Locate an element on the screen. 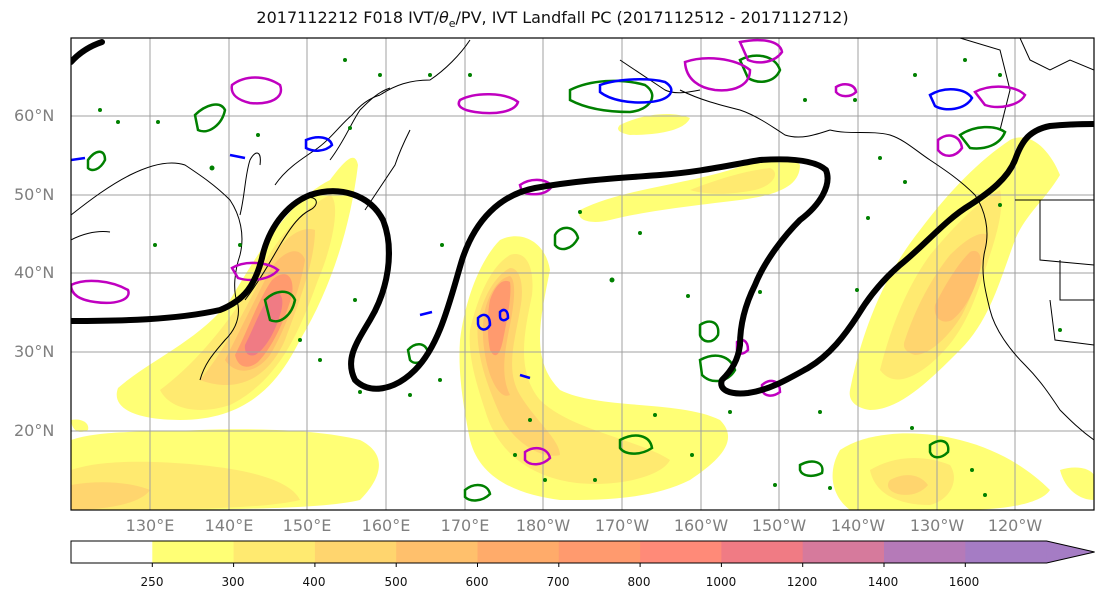  colorbar-tick-label: 1600 is located at coordinates (964, 582).